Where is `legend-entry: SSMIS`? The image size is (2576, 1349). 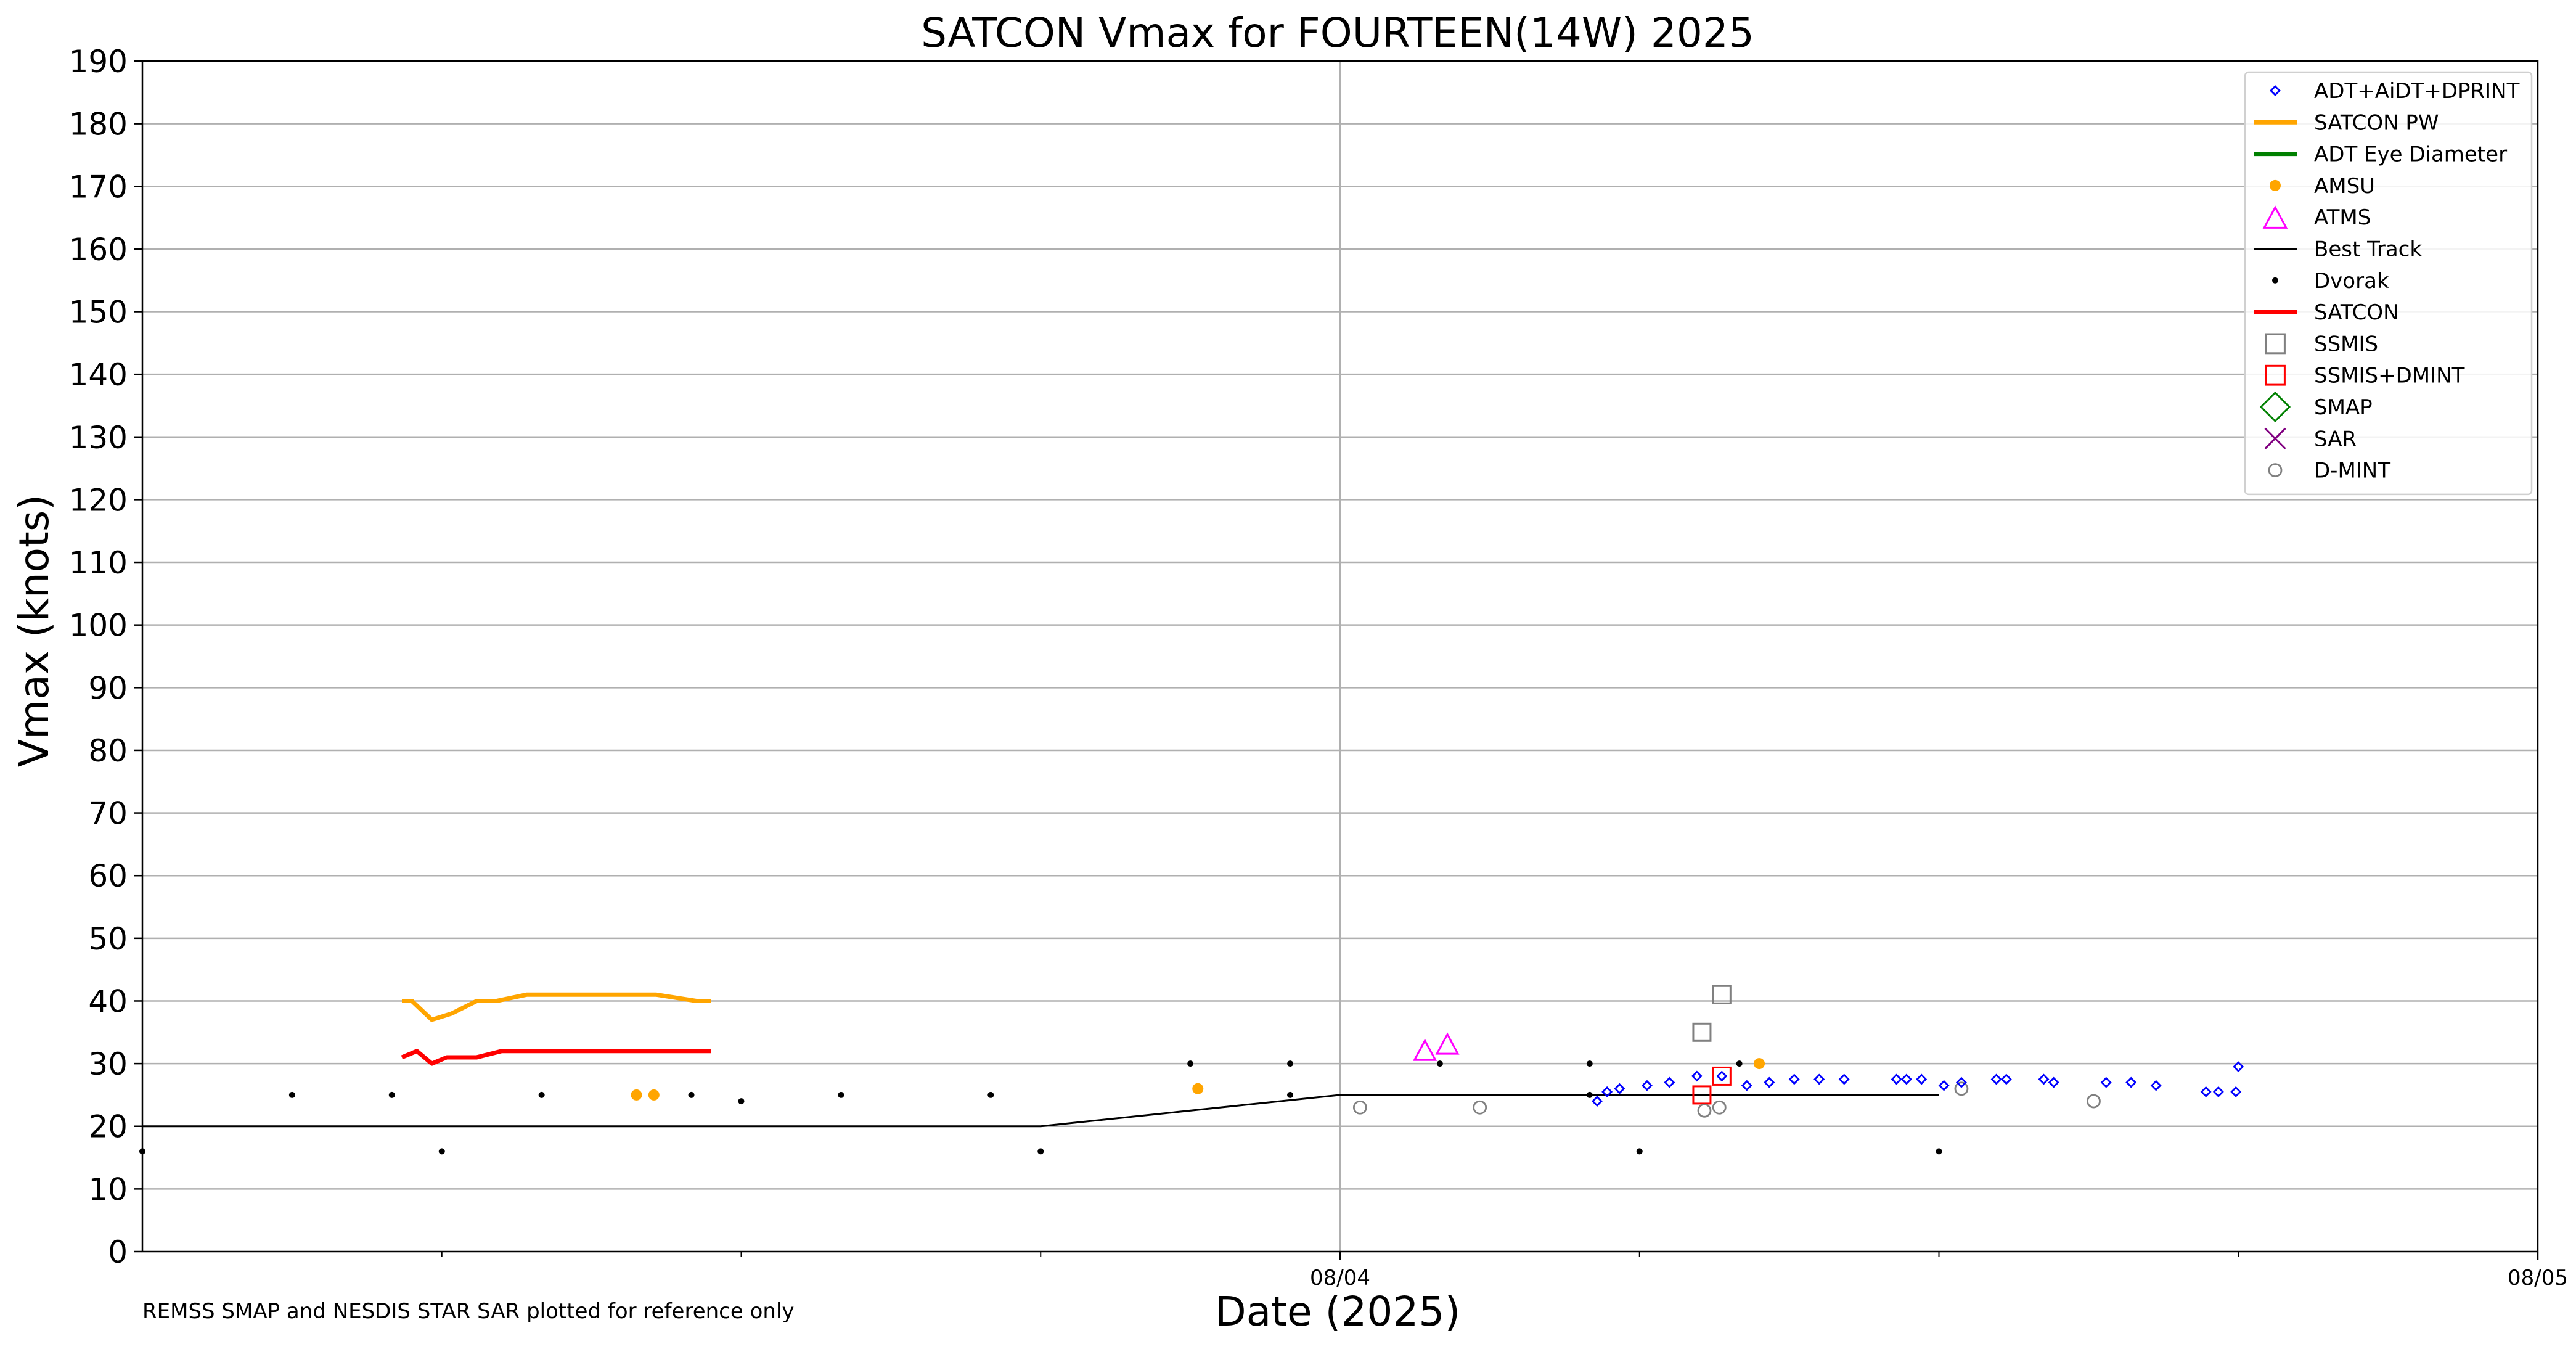
legend-entry: SSMIS is located at coordinates (2321, 344).